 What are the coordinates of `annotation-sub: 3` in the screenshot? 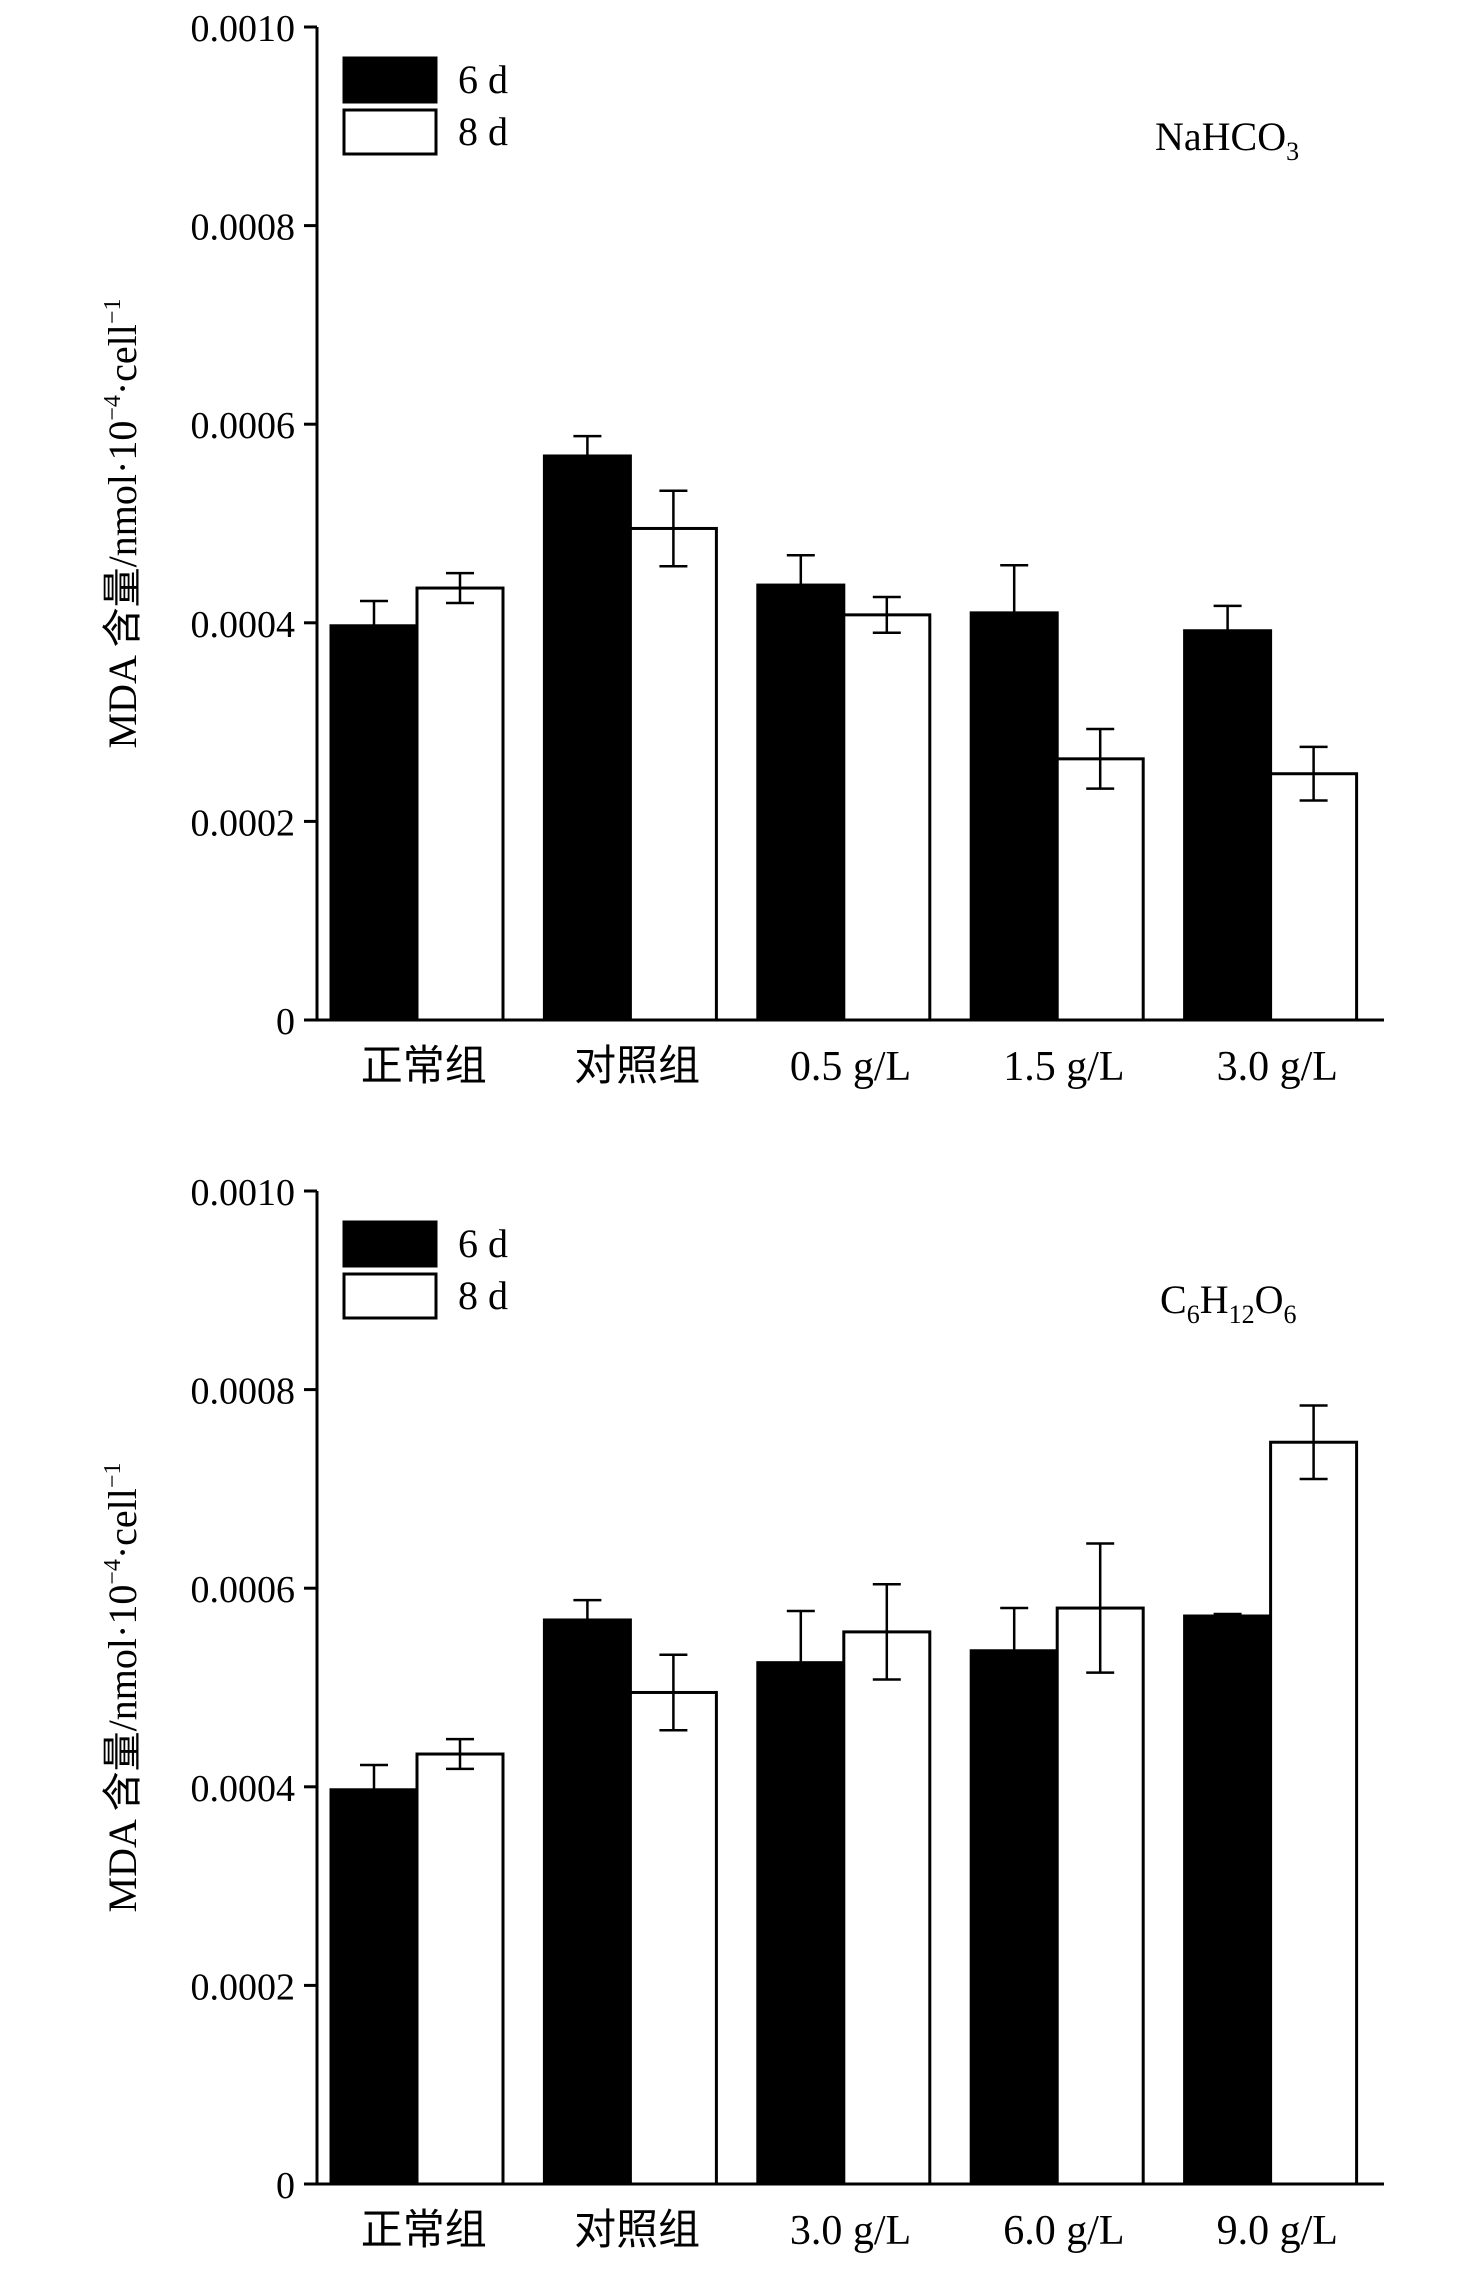 It's located at (1292, 151).